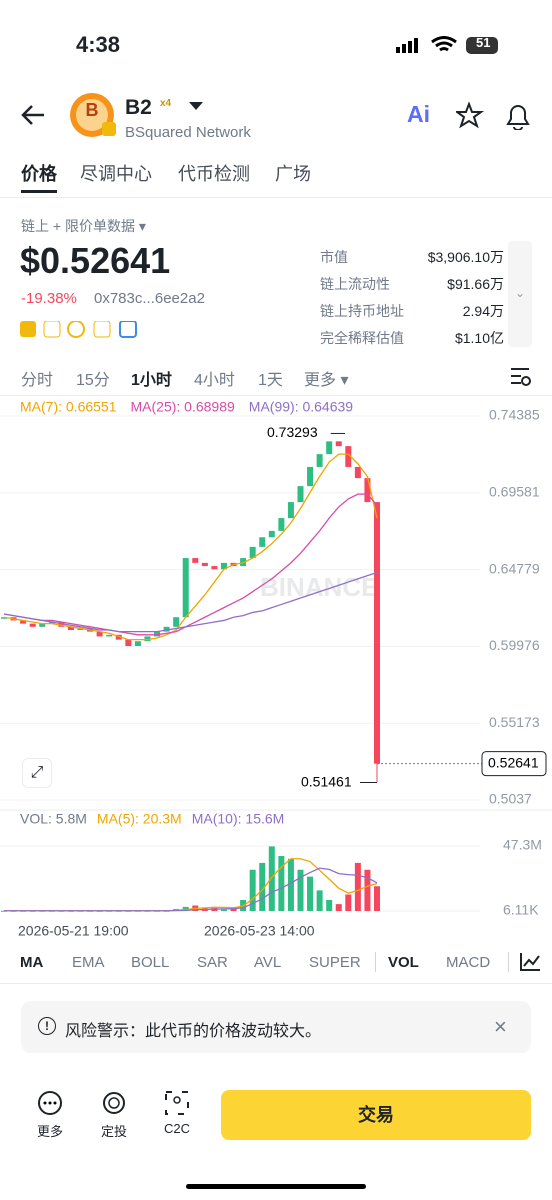 This screenshot has width=552, height=1200. I want to click on price: $0.52641, so click(95, 260).